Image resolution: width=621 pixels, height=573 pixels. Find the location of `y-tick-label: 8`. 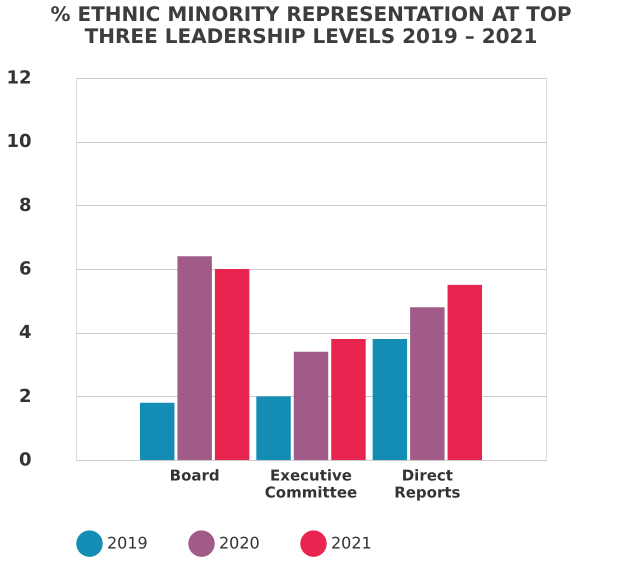

y-tick-label: 8 is located at coordinates (25, 205).